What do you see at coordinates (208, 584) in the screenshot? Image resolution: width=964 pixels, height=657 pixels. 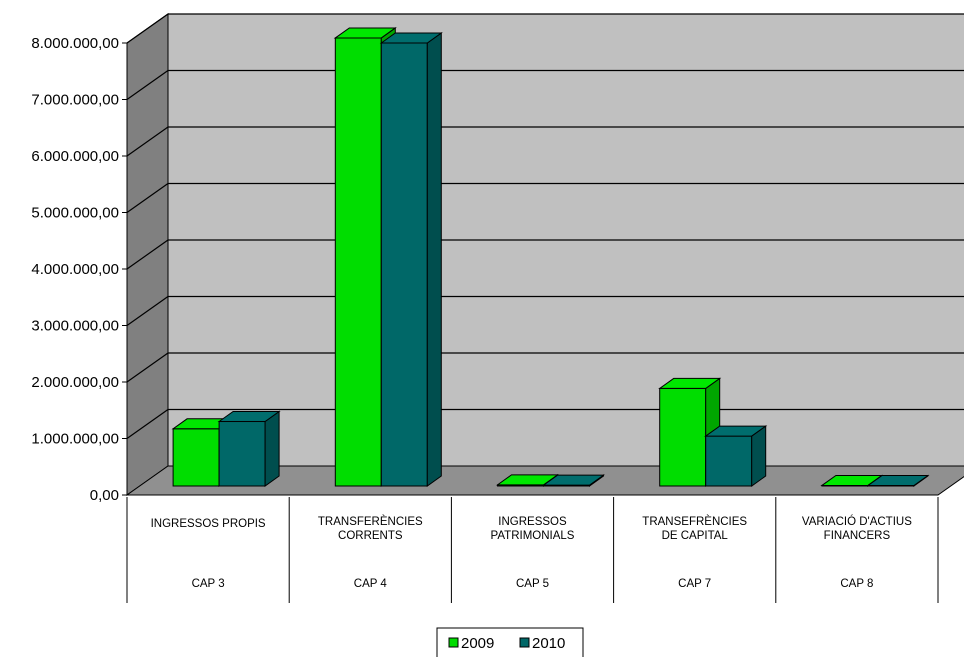 I see `category-group-label: CAP 3` at bounding box center [208, 584].